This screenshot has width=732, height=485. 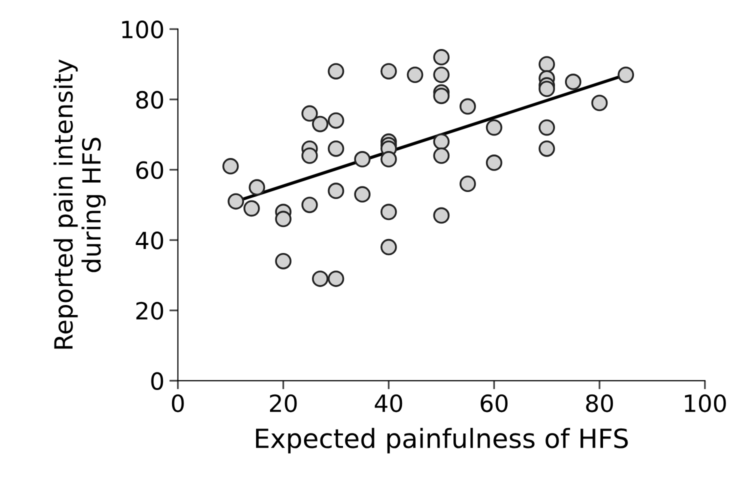 I want to click on x-tick-label: 20, so click(x=283, y=403).